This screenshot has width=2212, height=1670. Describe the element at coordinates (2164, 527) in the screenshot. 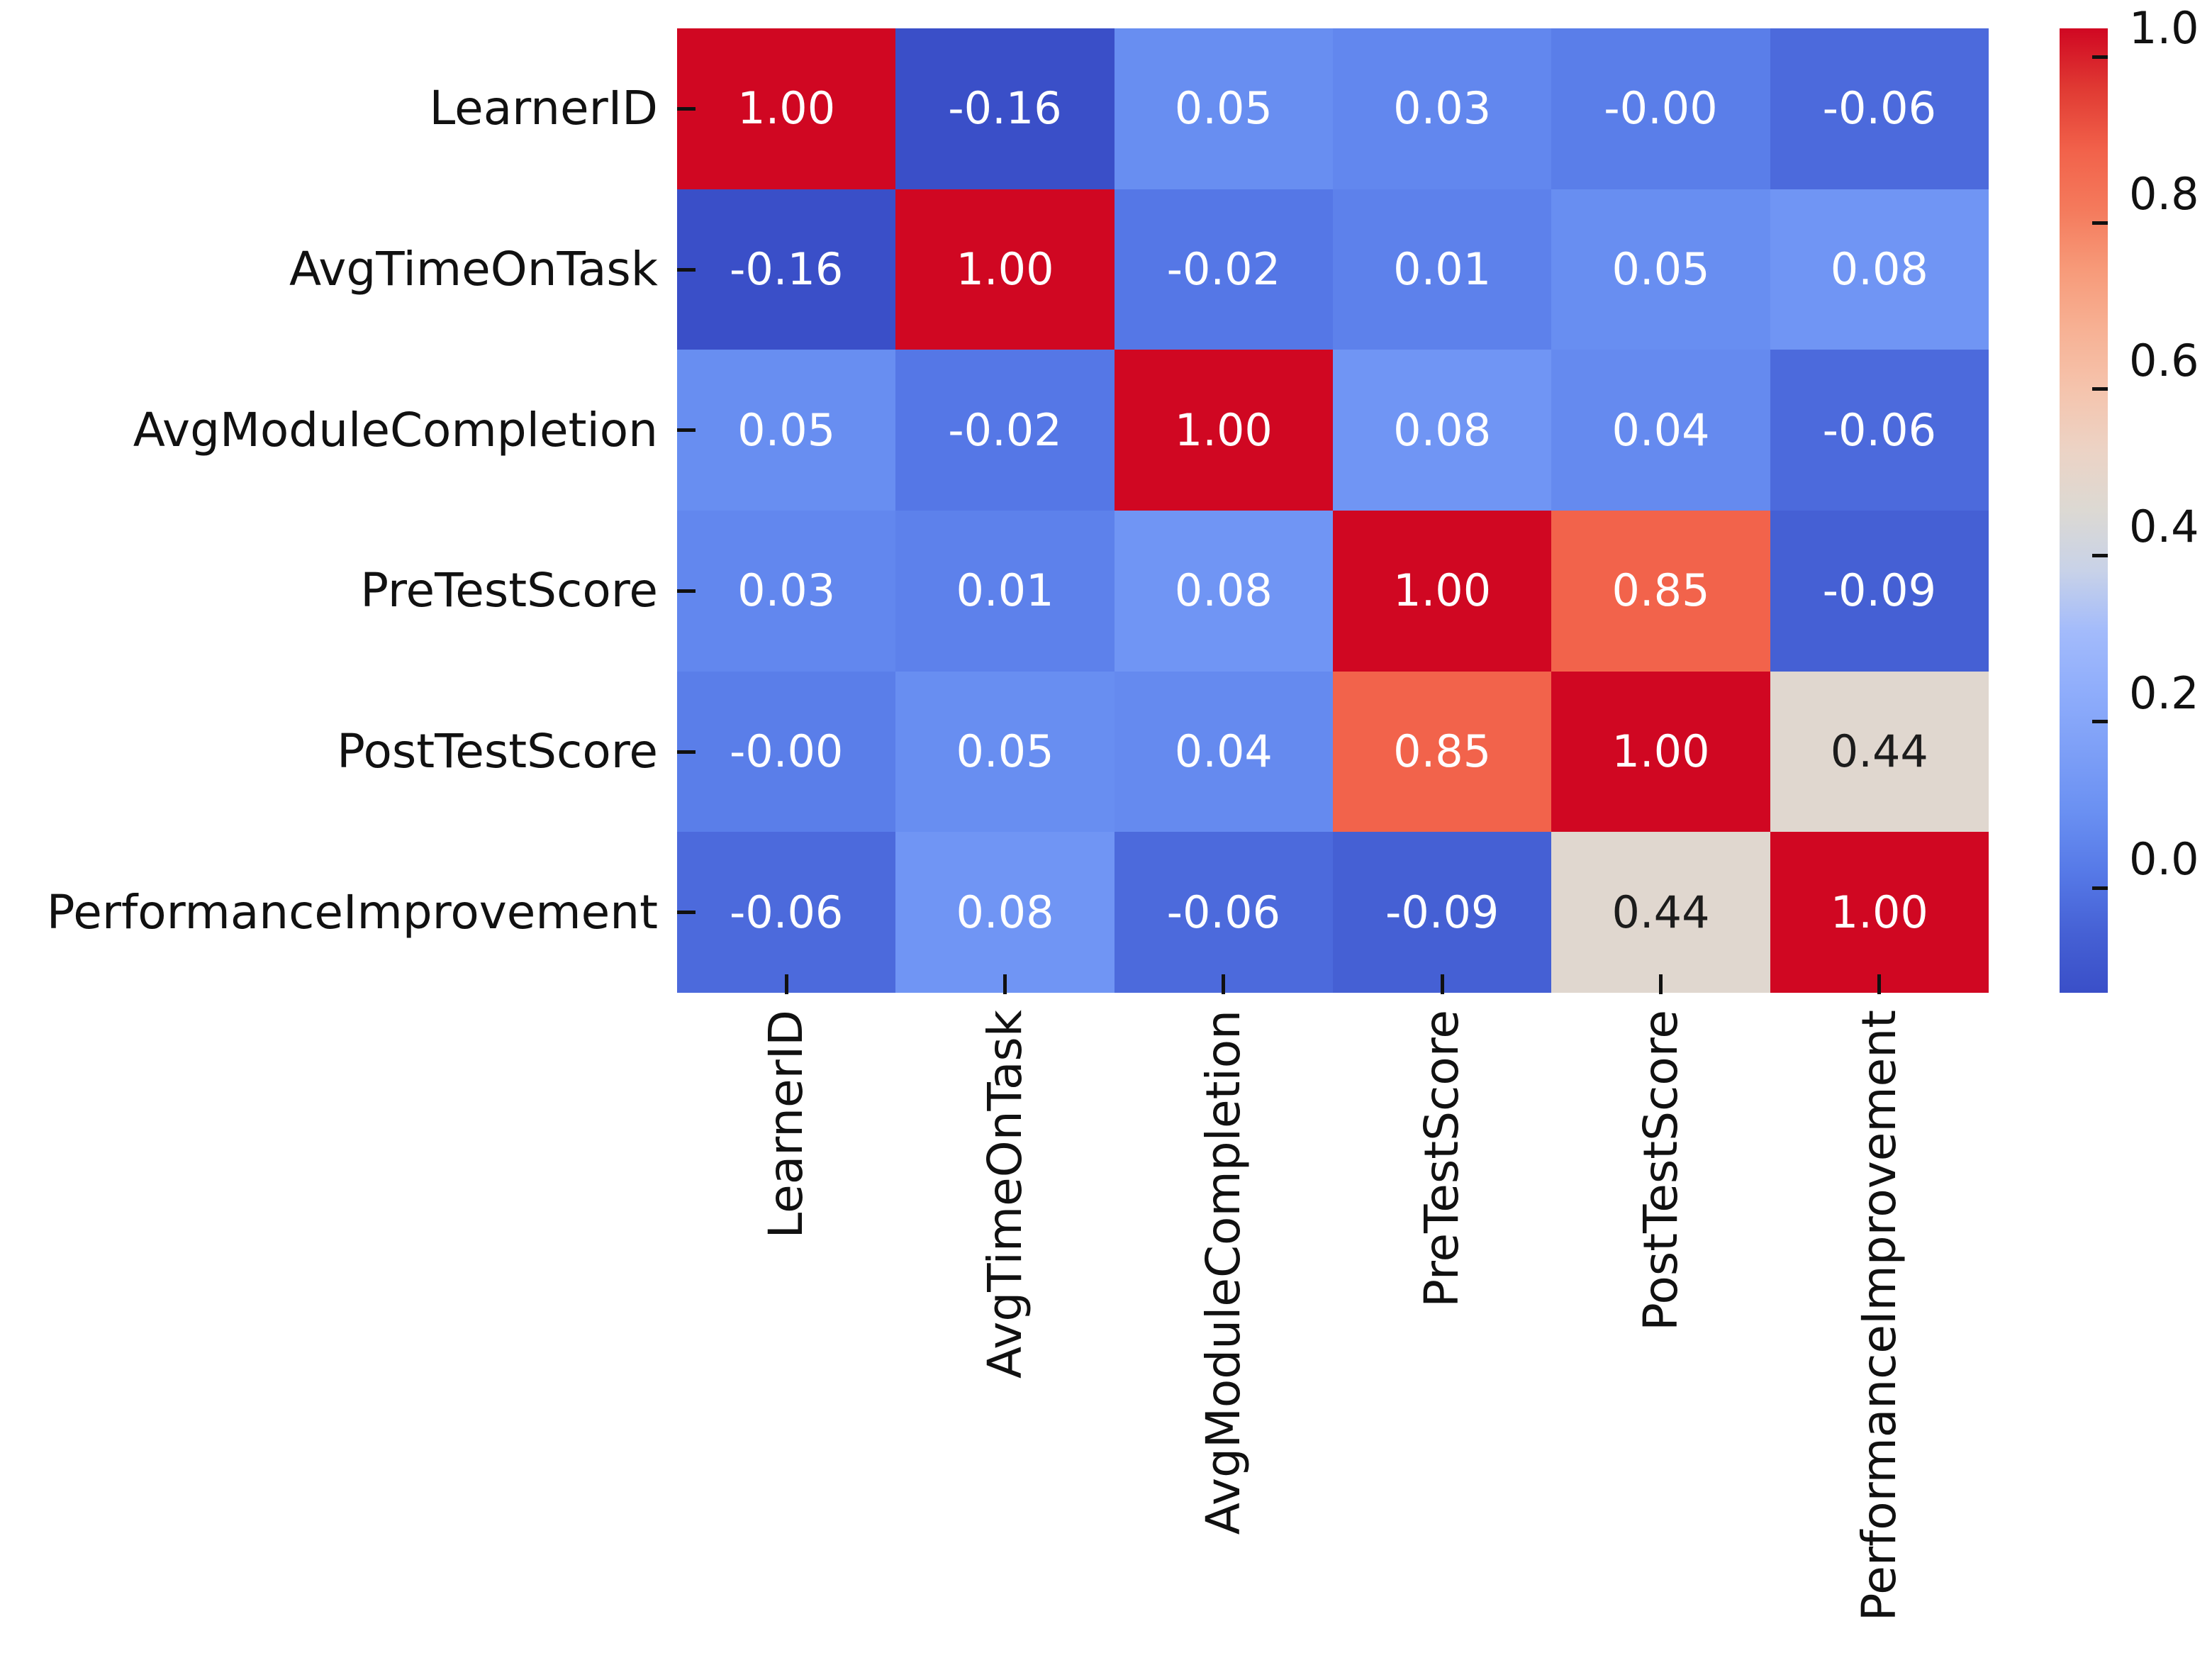

I see `colorbar-tick-label: 0.4` at that location.